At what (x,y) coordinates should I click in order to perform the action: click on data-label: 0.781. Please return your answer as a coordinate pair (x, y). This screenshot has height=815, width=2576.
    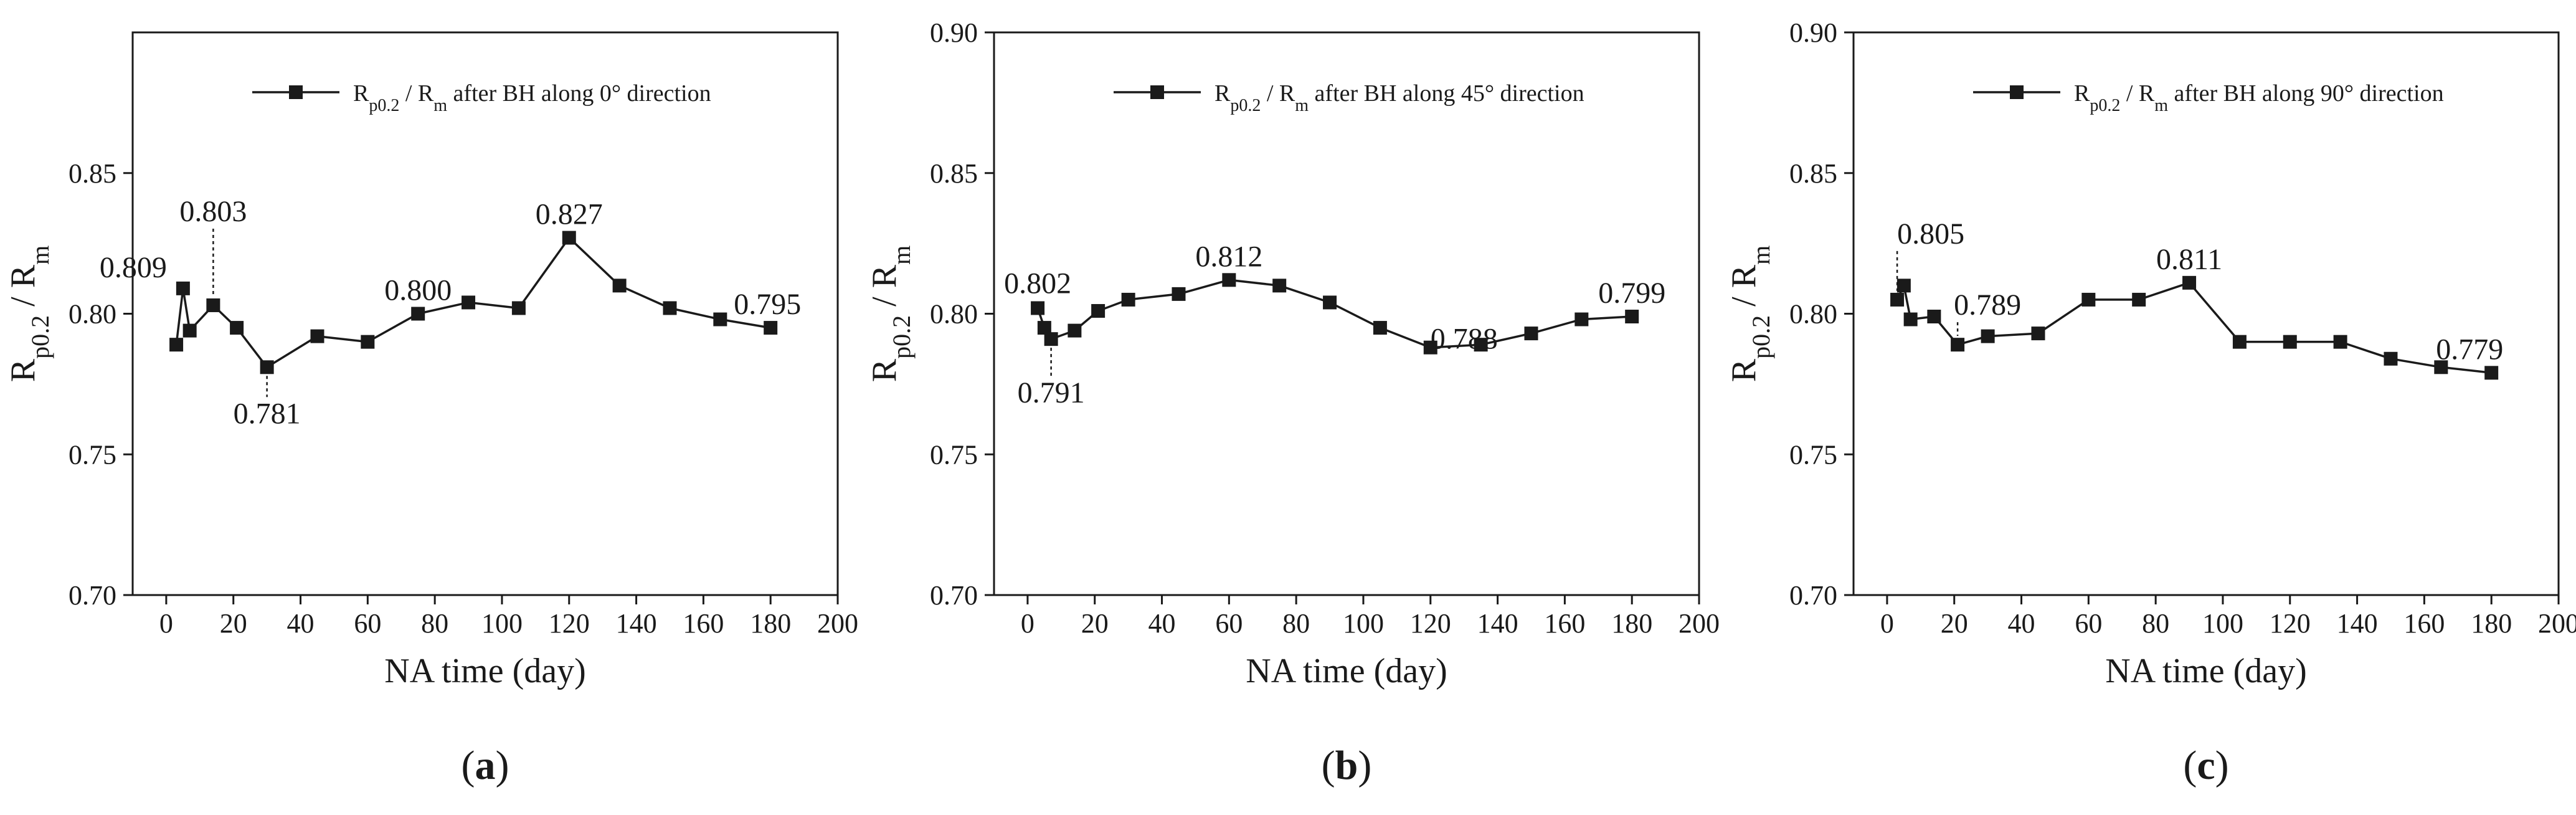
    Looking at the image, I should click on (267, 413).